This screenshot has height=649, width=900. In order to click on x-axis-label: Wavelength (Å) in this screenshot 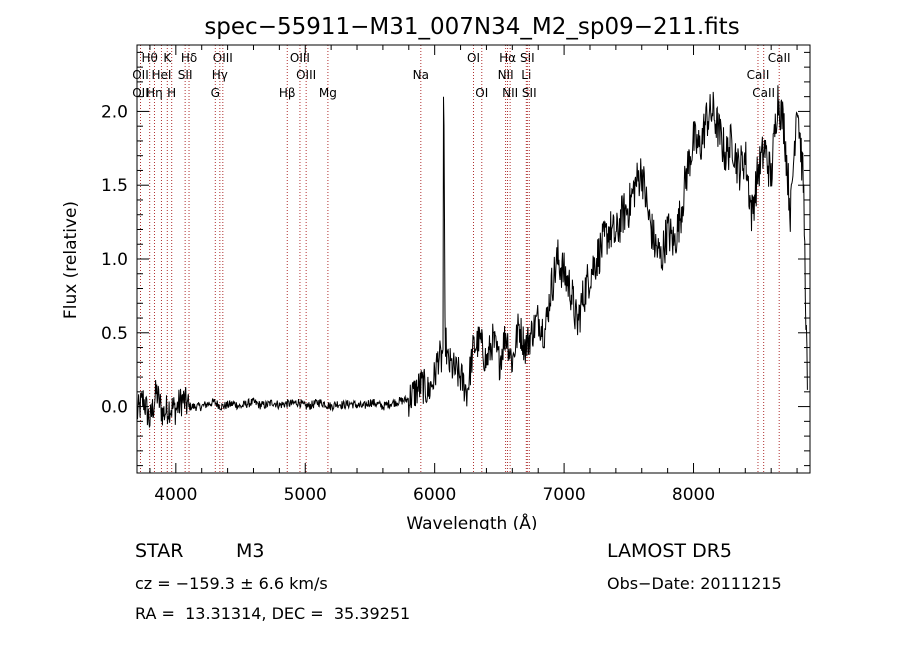, I will do `click(471, 521)`.